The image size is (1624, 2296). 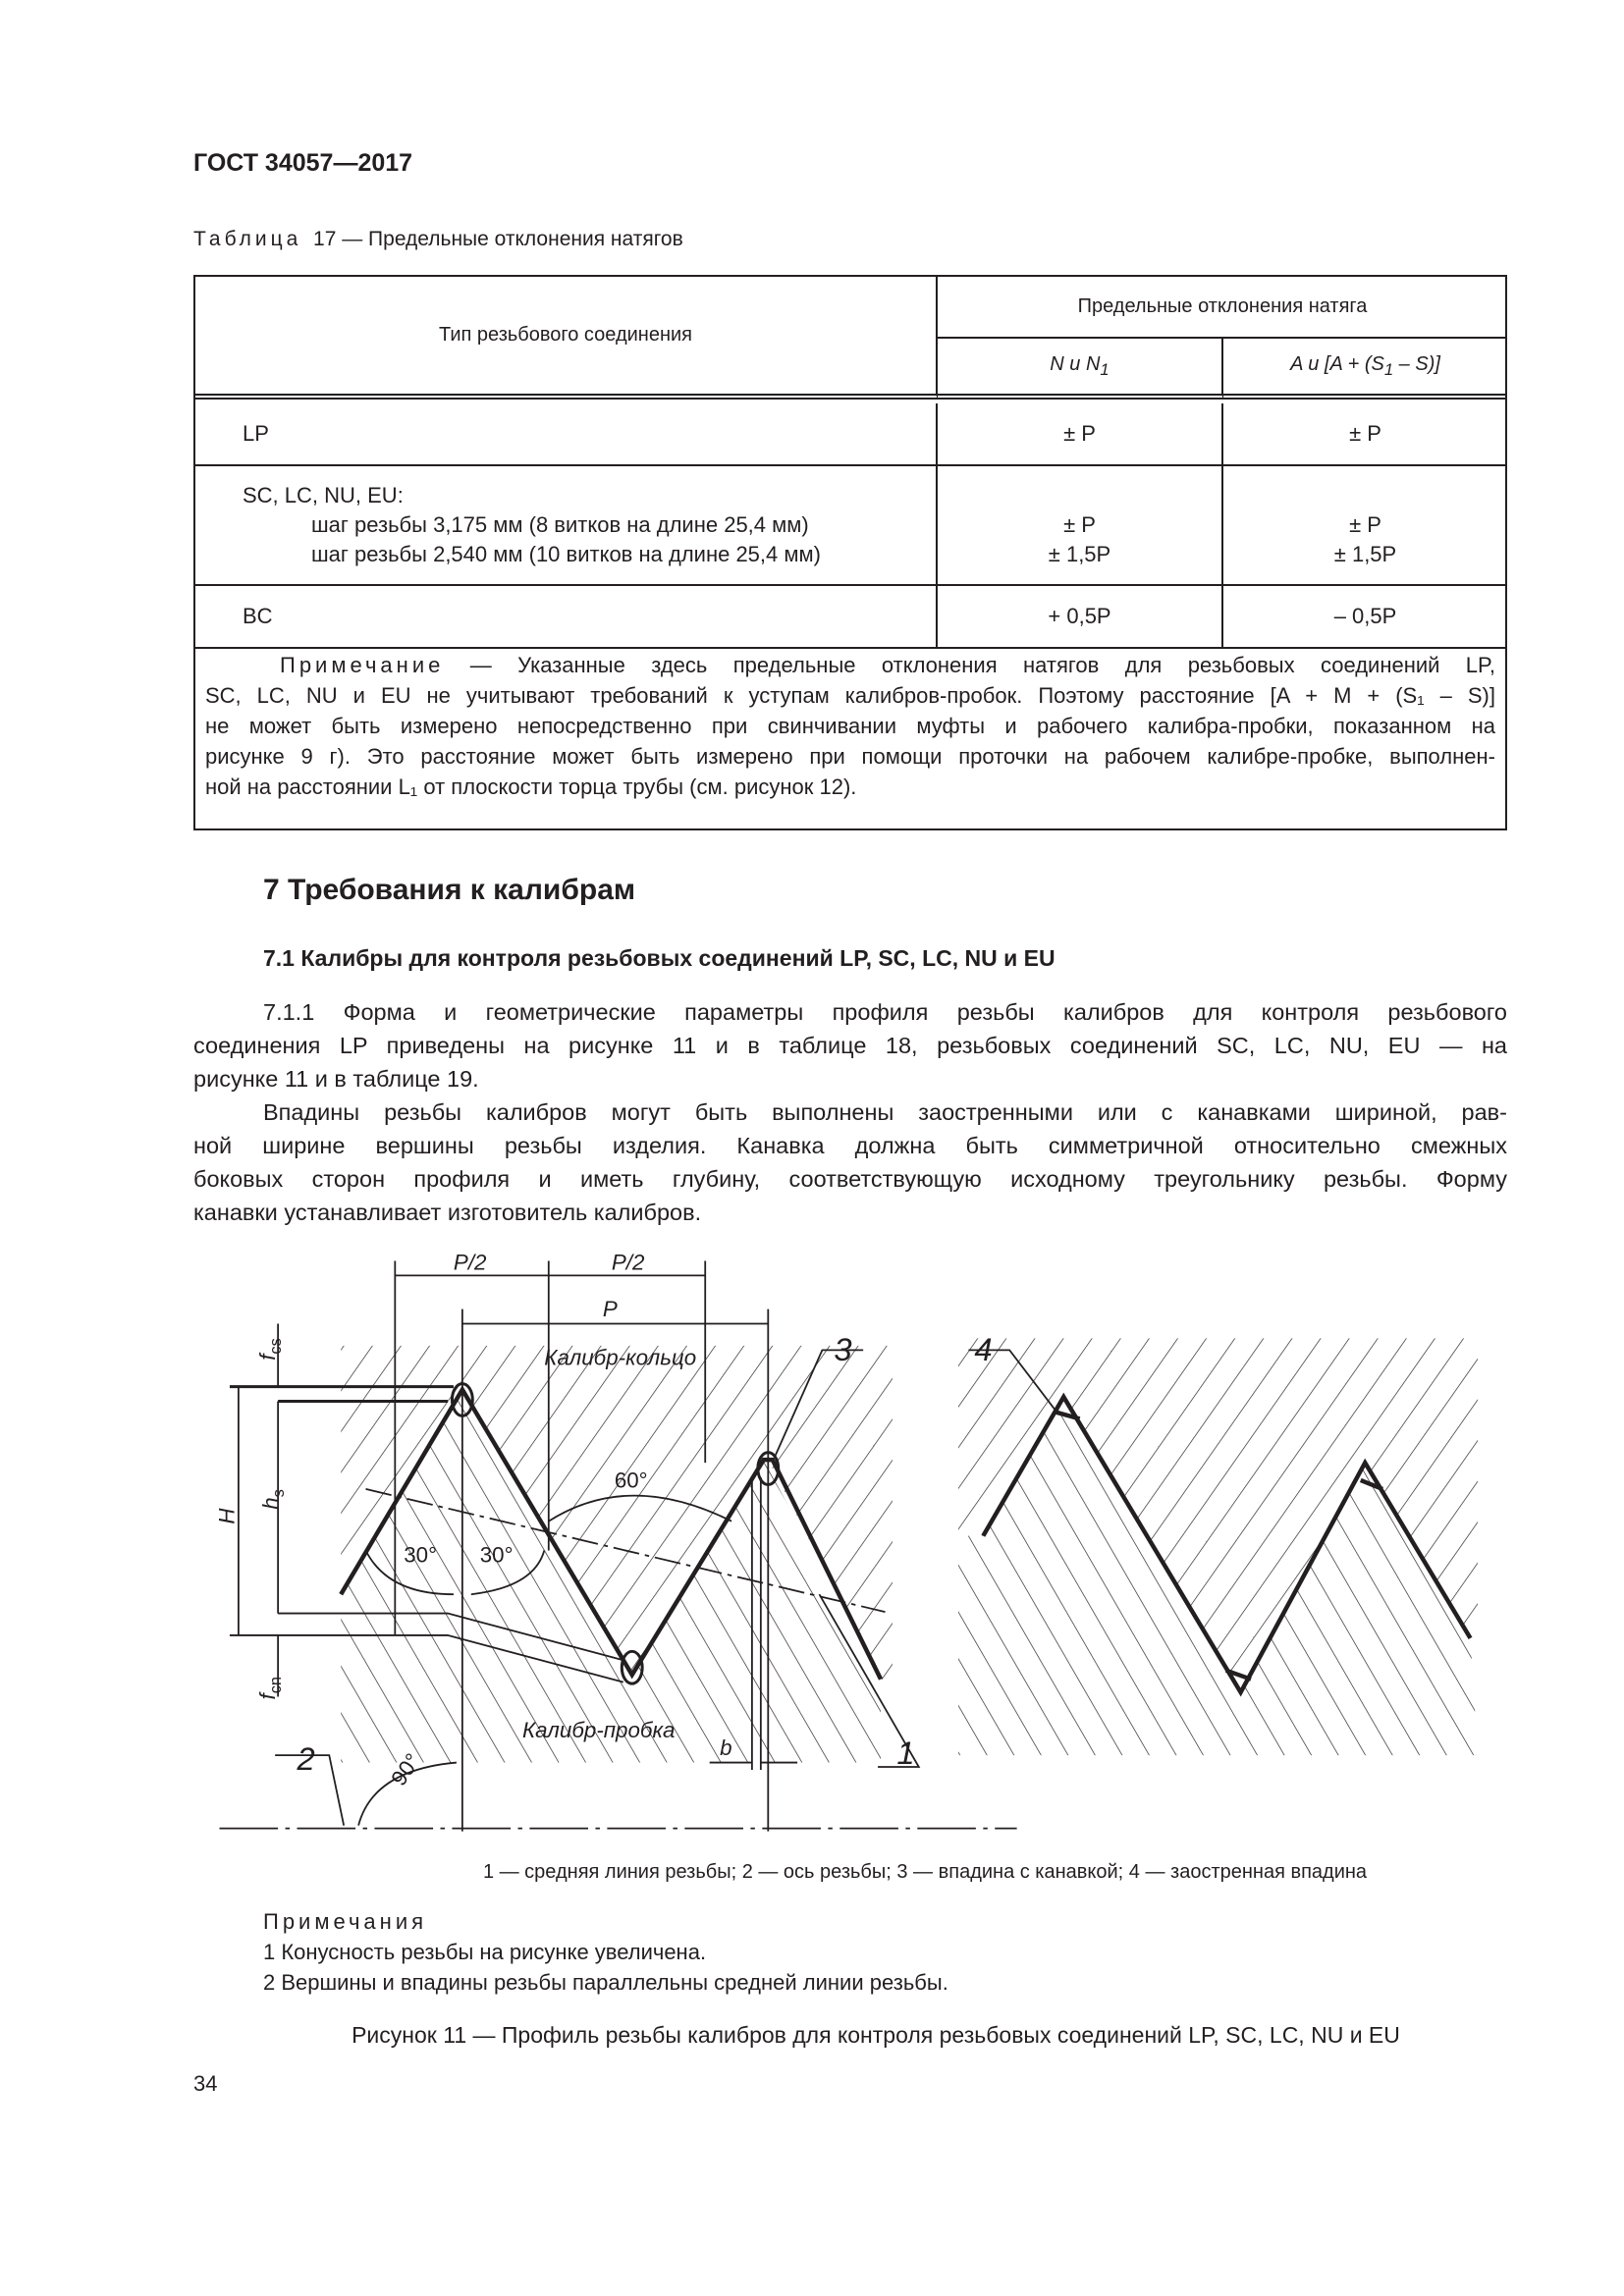 What do you see at coordinates (1080, 435) in the screenshot?
I see `row-lp-n: ± P` at bounding box center [1080, 435].